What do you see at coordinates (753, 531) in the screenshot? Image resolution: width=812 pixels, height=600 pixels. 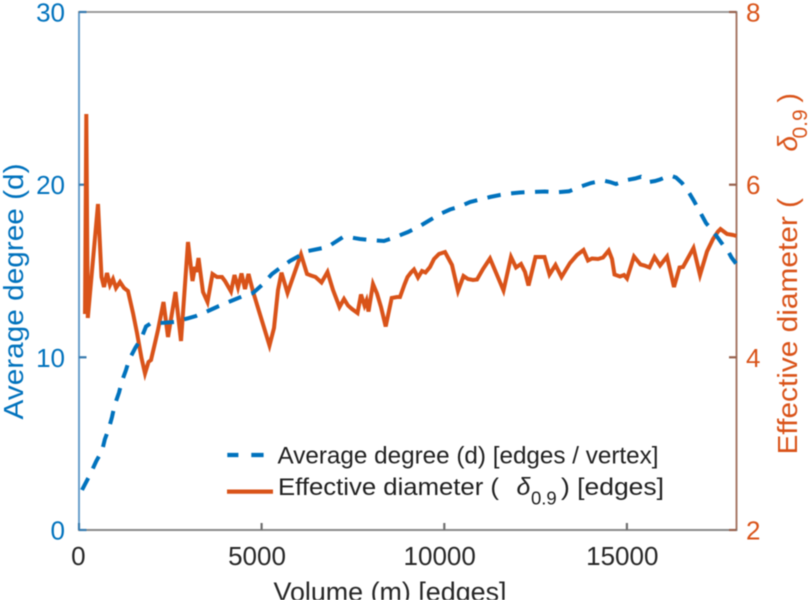 I see `svg-text: 2` at bounding box center [753, 531].